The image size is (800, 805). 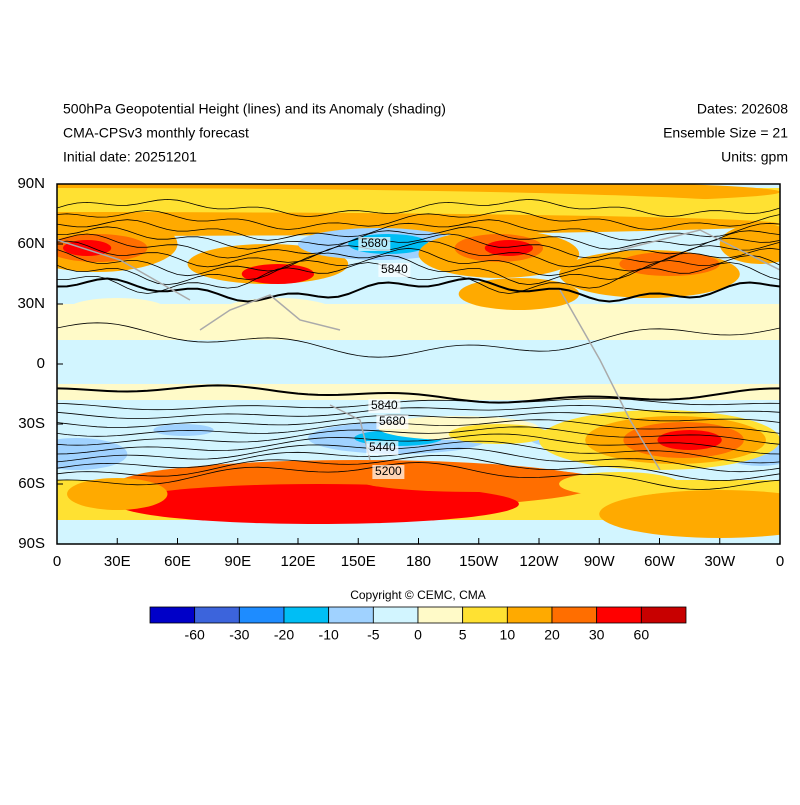 What do you see at coordinates (720, 561) in the screenshot?
I see `lon-label: 30W` at bounding box center [720, 561].